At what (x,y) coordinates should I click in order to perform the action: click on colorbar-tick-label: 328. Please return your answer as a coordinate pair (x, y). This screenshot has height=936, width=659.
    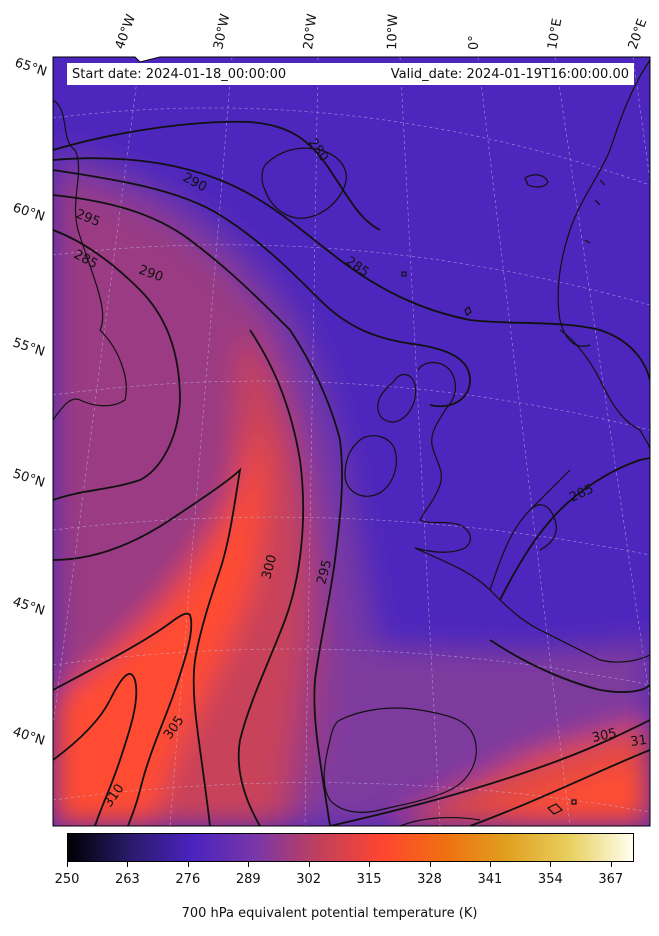
    Looking at the image, I should click on (429, 879).